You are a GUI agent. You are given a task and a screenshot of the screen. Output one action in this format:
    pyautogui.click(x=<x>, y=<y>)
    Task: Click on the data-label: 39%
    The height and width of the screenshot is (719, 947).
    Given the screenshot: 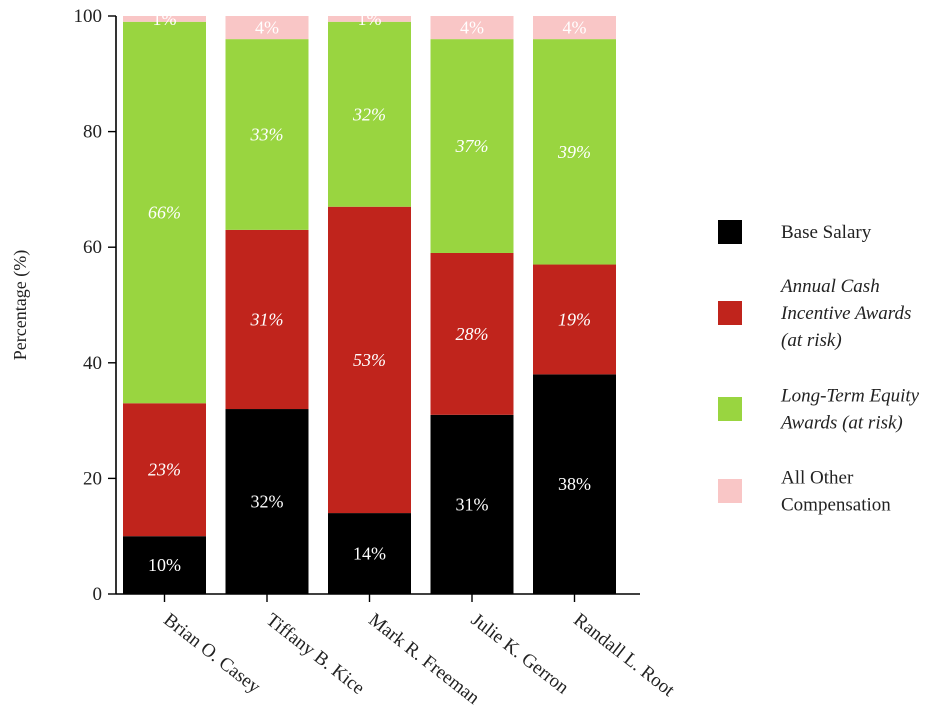 What is the action you would take?
    pyautogui.click(x=574, y=152)
    